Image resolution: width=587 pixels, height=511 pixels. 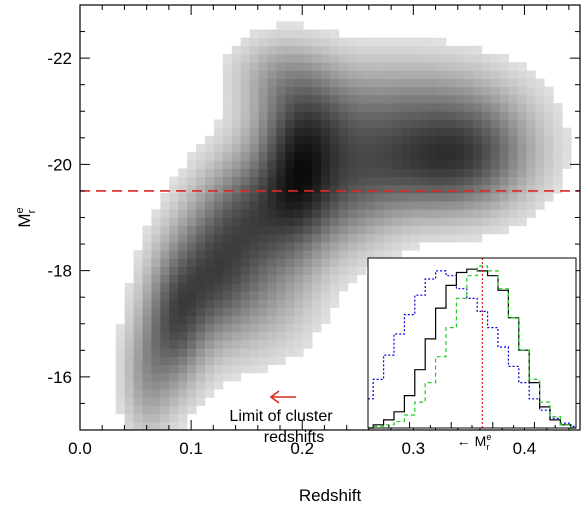 What do you see at coordinates (330, 495) in the screenshot?
I see `x-axis-label: Redshift` at bounding box center [330, 495].